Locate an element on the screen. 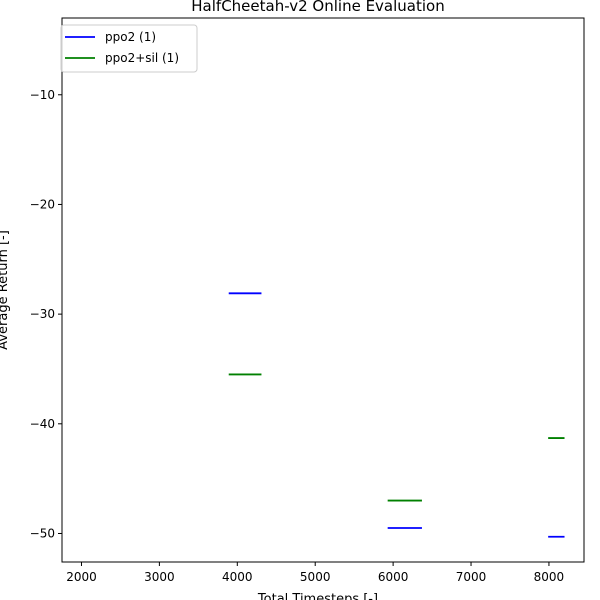  y-tick-label: −20 is located at coordinates (42, 204).